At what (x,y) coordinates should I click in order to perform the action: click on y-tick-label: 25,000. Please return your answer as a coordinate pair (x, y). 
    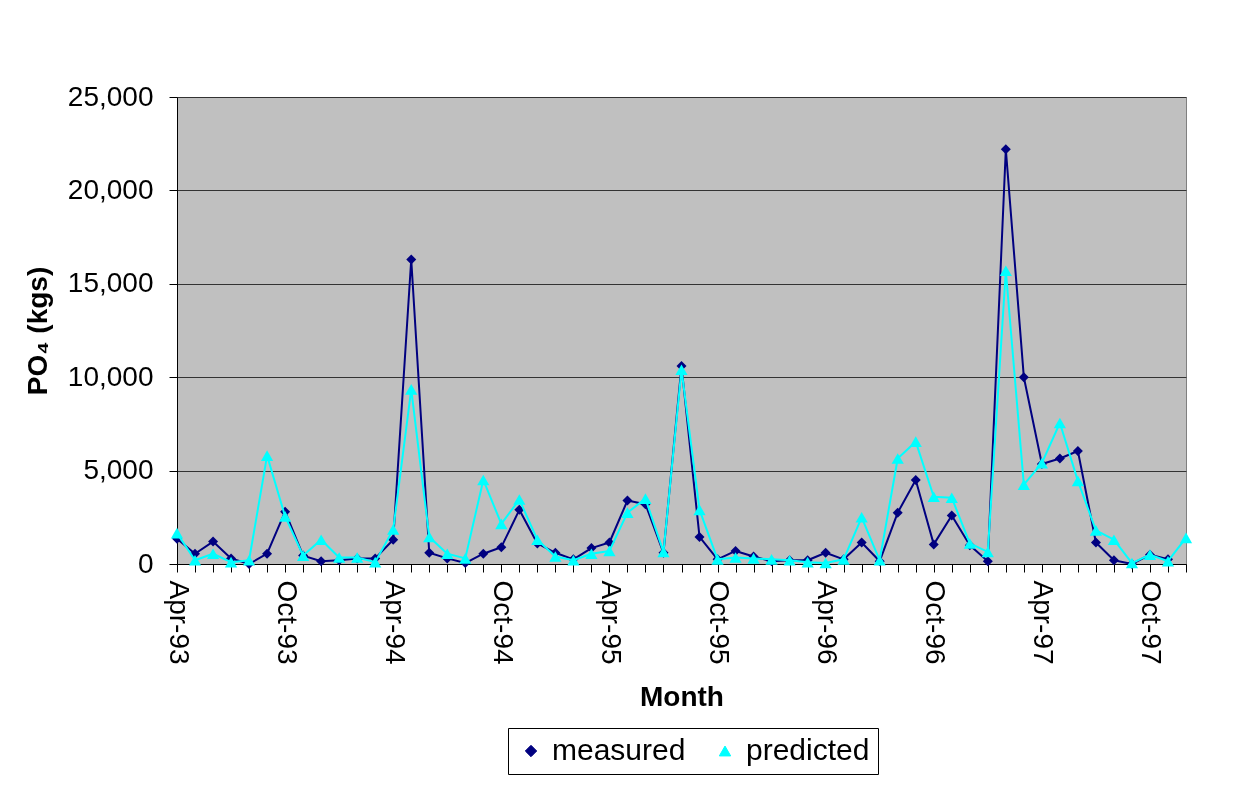
    Looking at the image, I should click on (110, 96).